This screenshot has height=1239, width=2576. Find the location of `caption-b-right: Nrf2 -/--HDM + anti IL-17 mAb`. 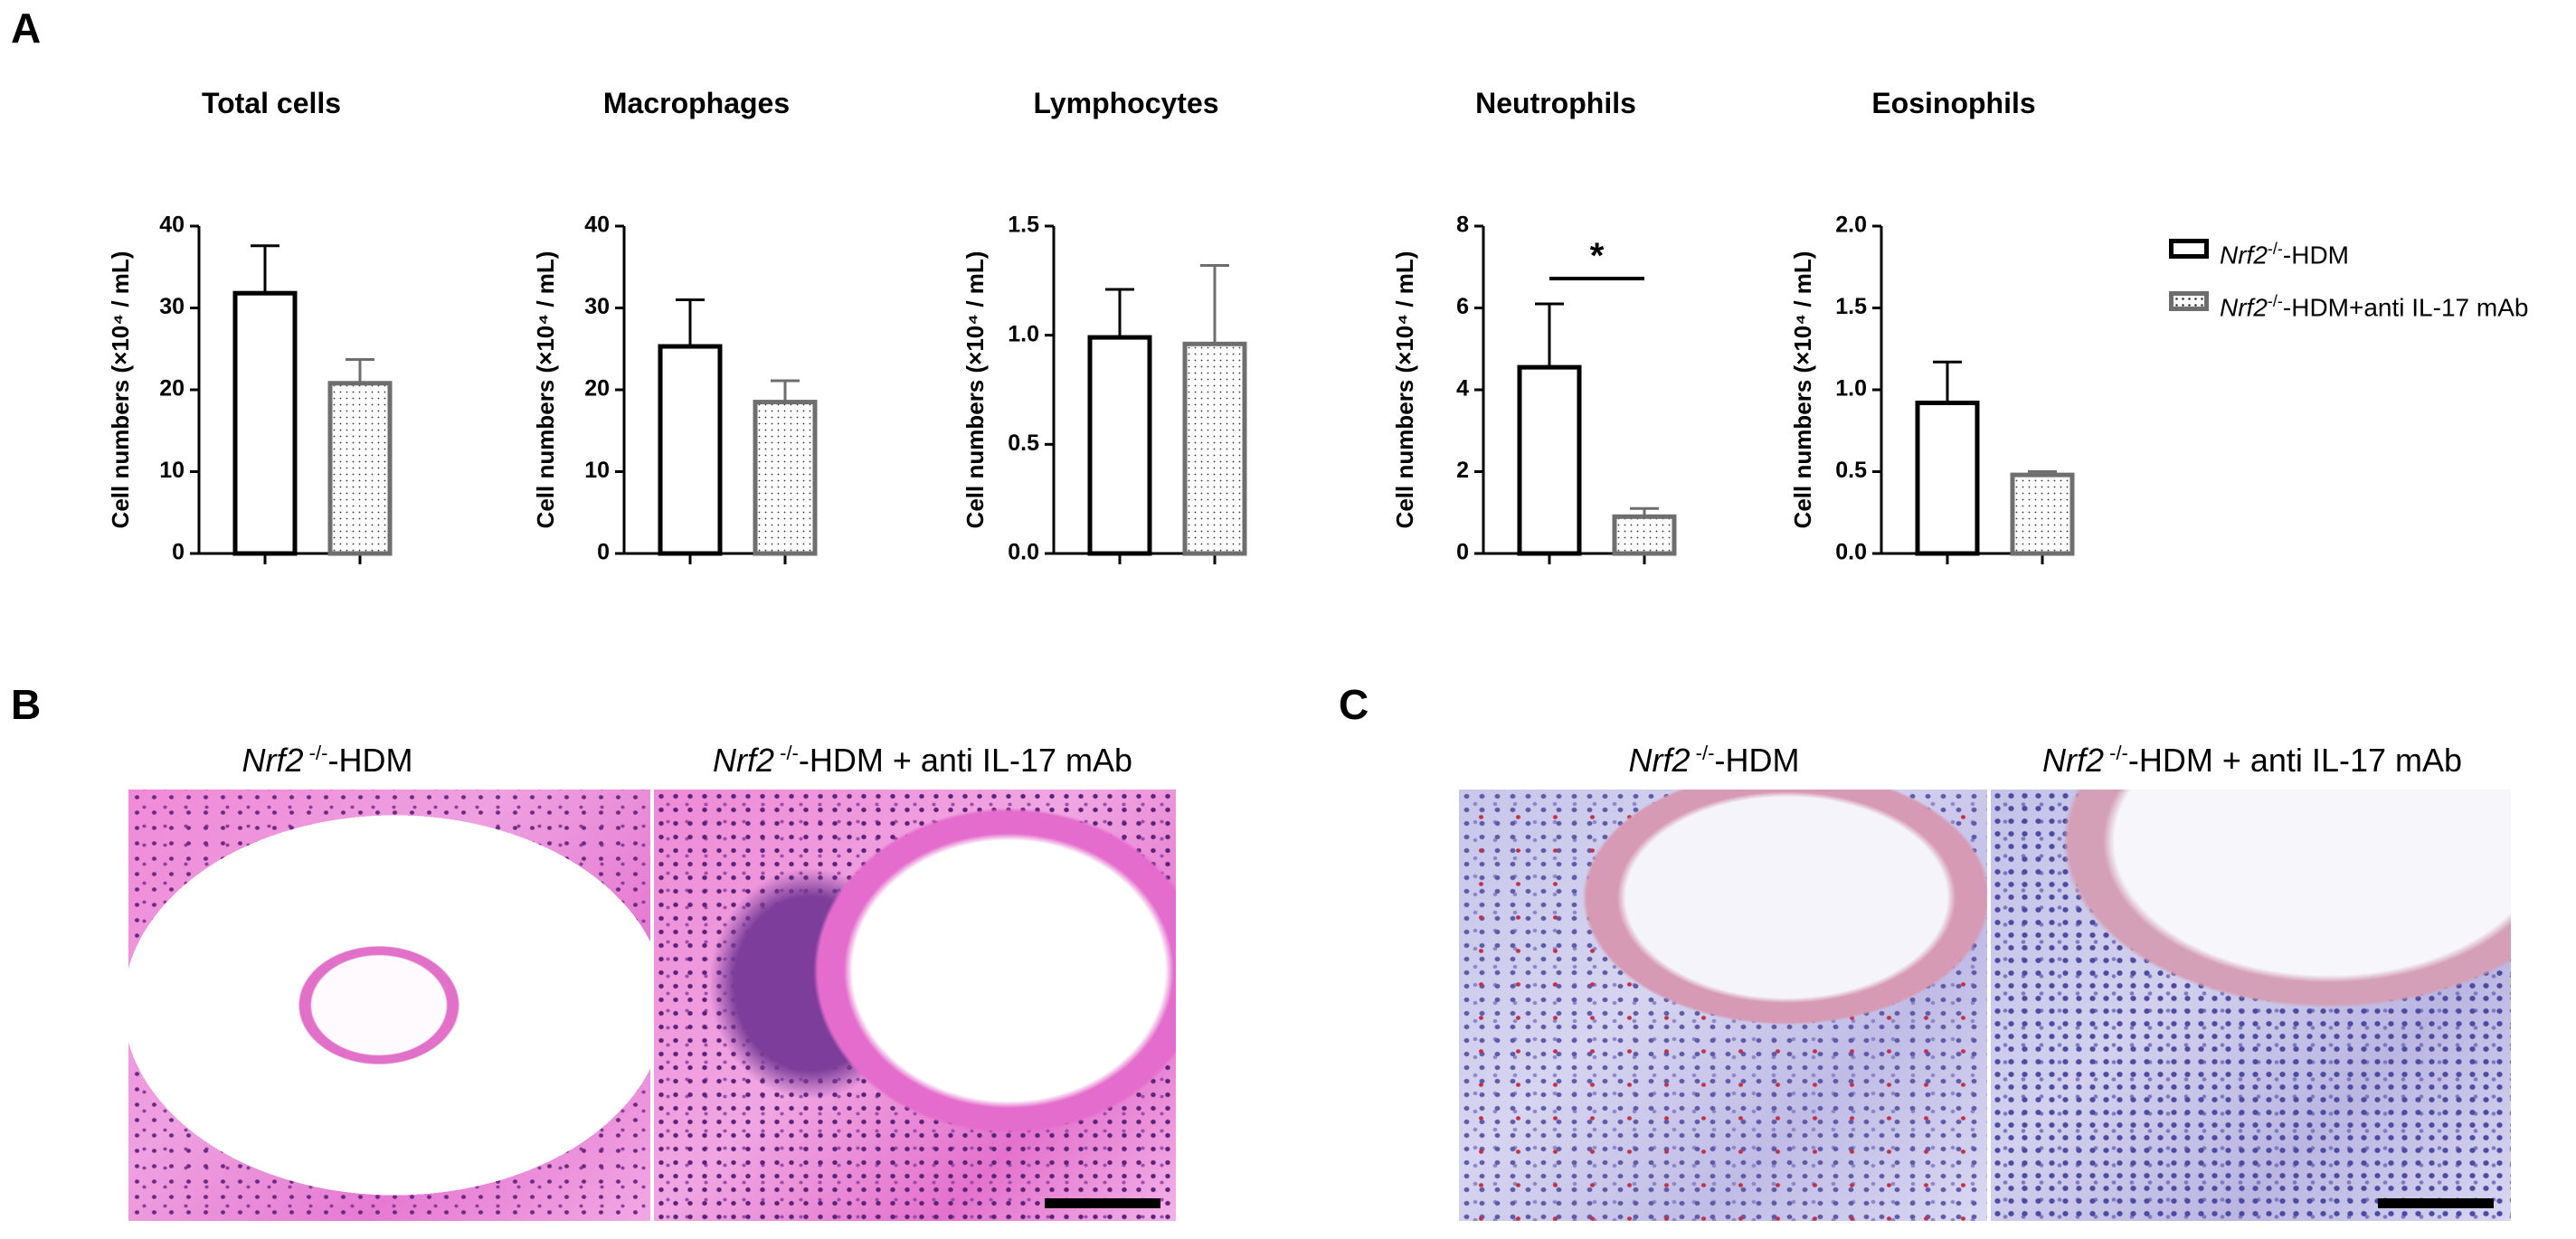

caption-b-right: Nrf2 -/--HDM + anti IL-17 mAb is located at coordinates (922, 761).